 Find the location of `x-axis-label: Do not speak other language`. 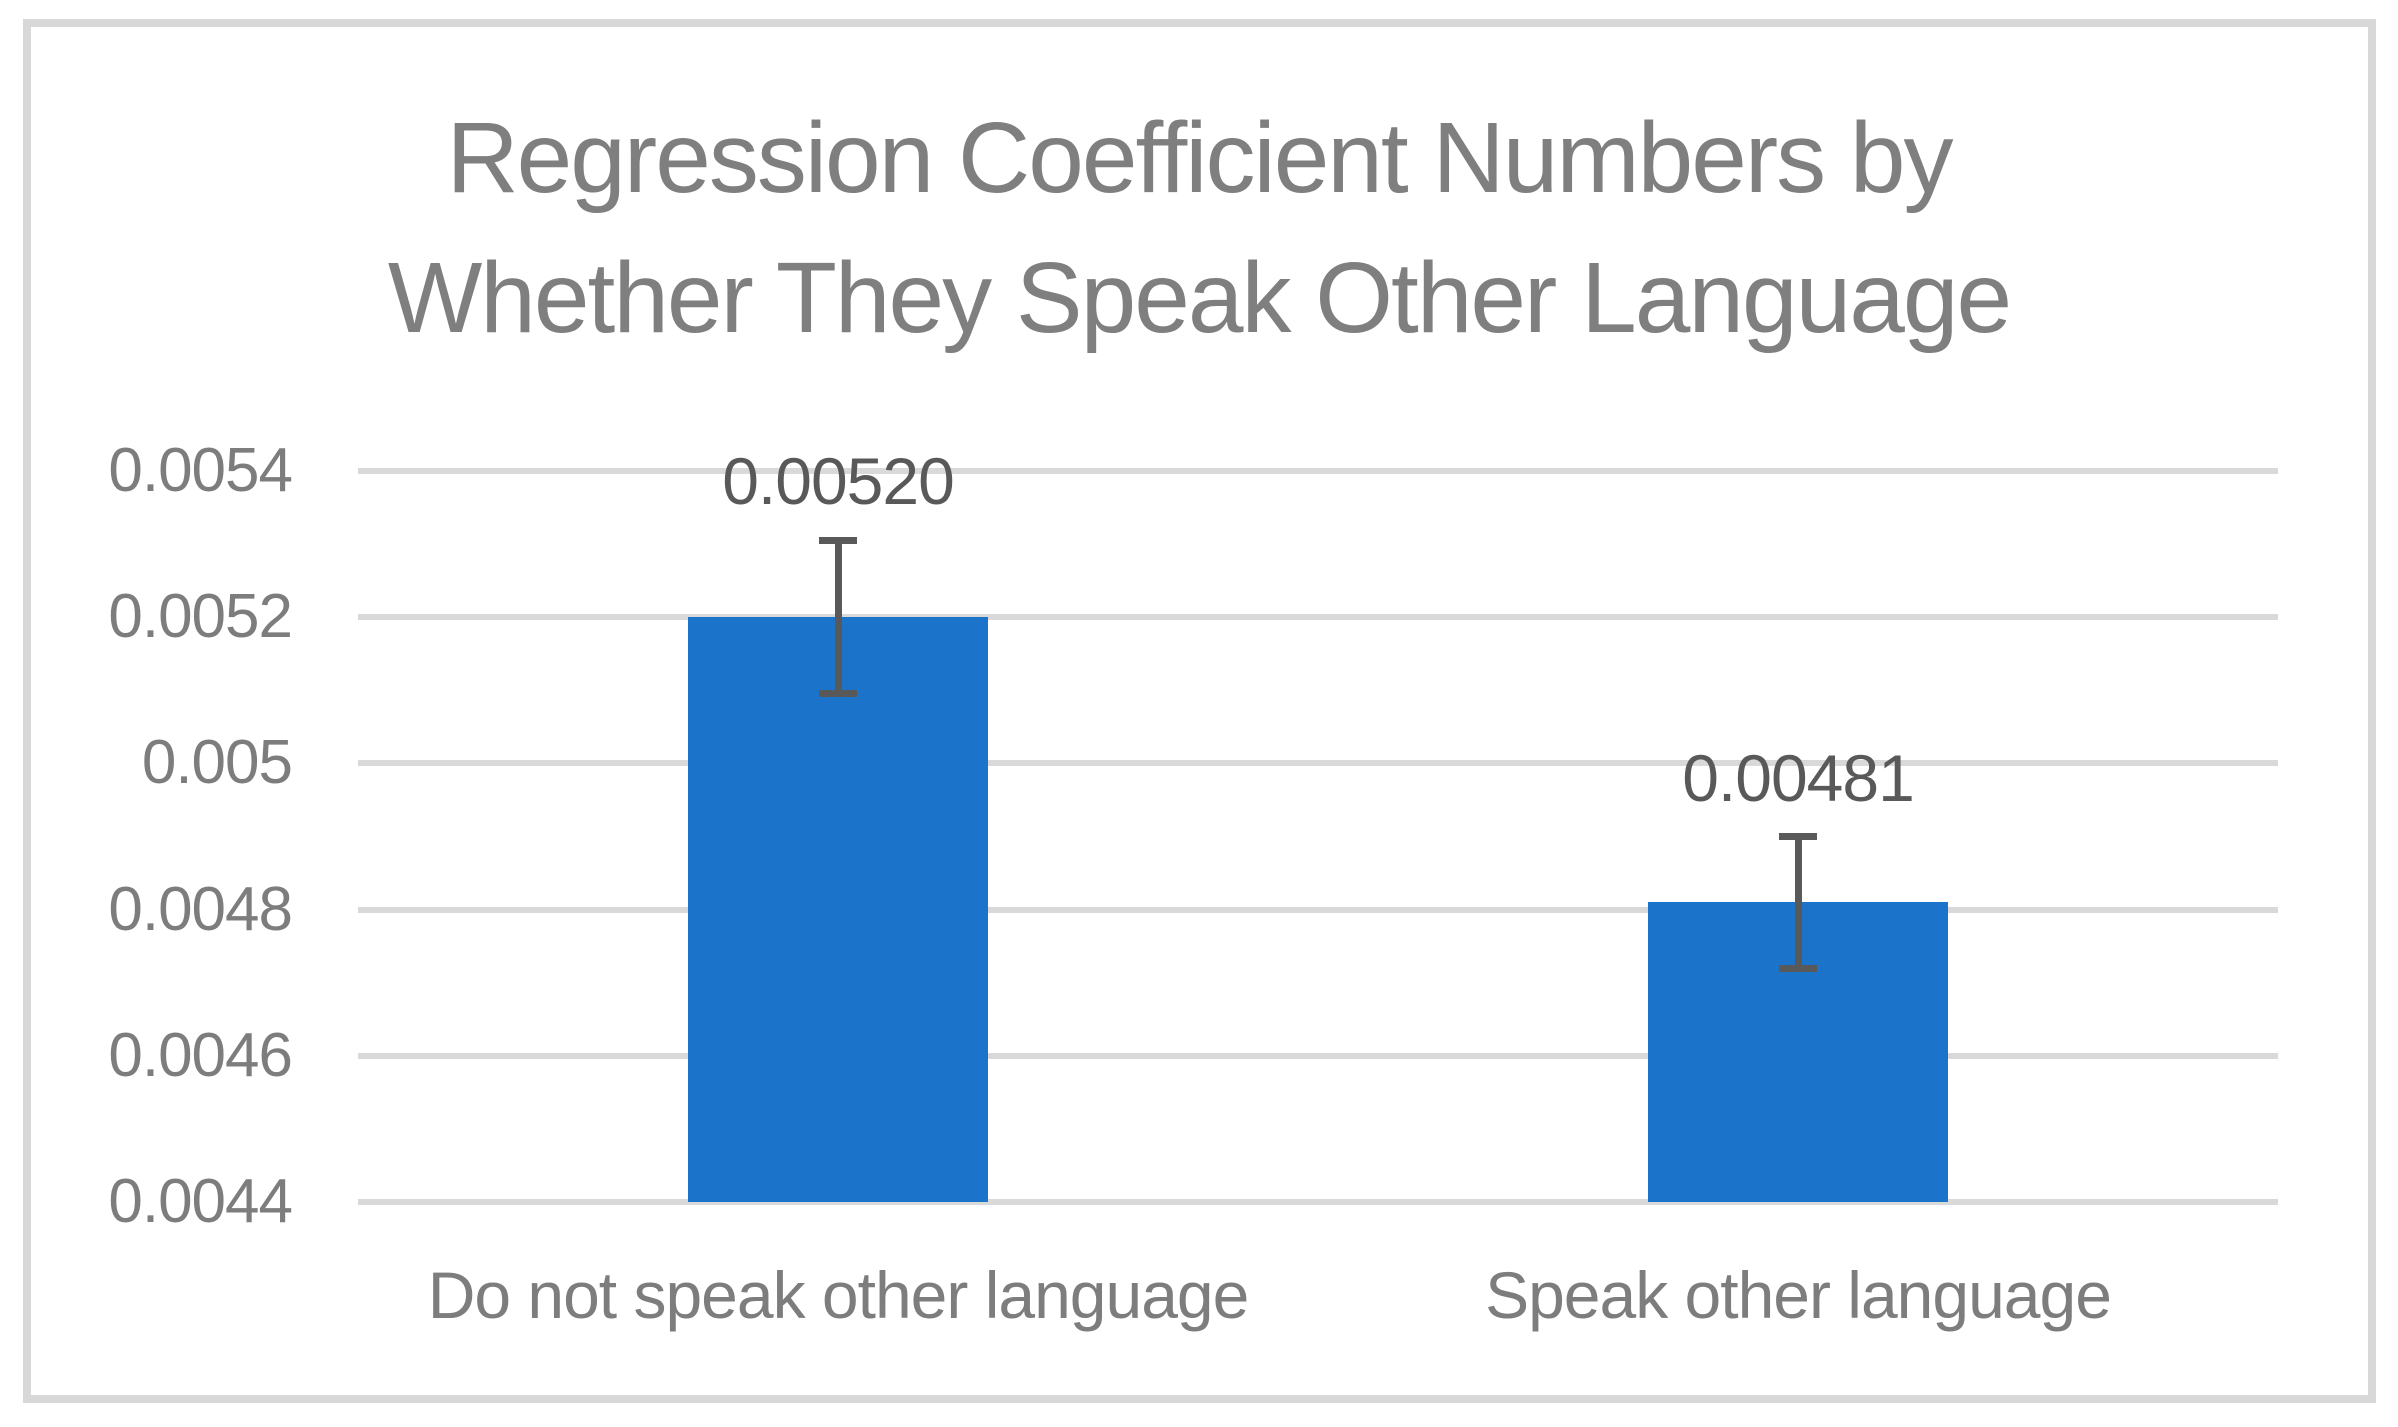

x-axis-label: Do not speak other language is located at coordinates (838, 1295).